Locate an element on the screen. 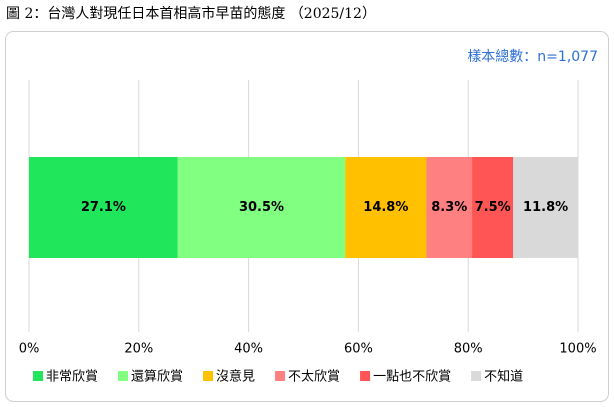  value-label: 11.8% is located at coordinates (545, 207).